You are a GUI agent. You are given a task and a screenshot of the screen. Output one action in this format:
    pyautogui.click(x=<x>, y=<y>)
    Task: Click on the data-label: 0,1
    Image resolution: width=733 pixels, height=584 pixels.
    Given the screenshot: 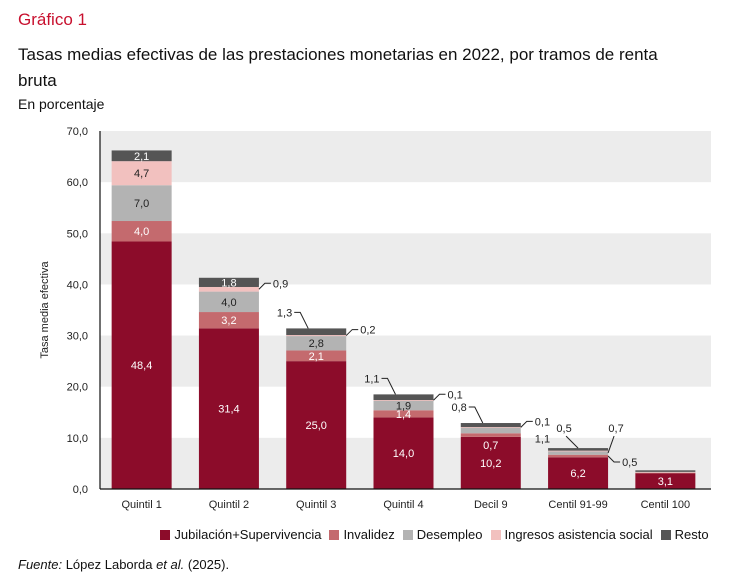 What is the action you would take?
    pyautogui.click(x=455, y=395)
    